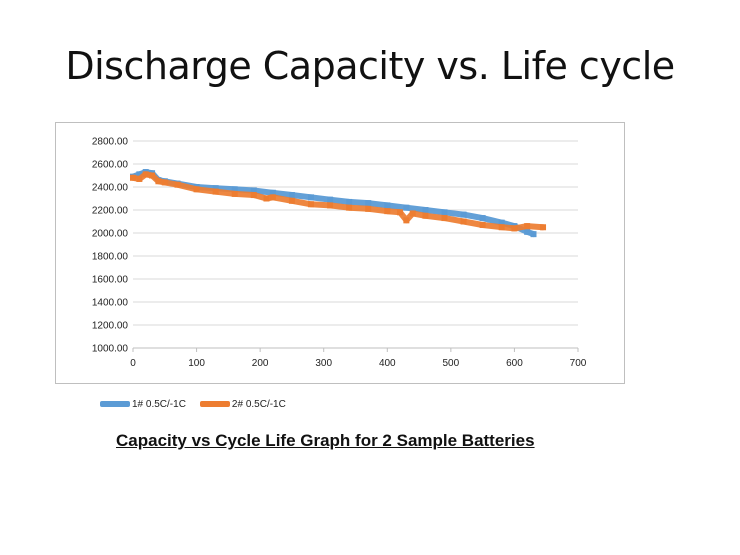 Image resolution: width=740 pixels, height=555 pixels. Describe the element at coordinates (110, 142) in the screenshot. I see `y-tick-label: 2800.00` at that location.